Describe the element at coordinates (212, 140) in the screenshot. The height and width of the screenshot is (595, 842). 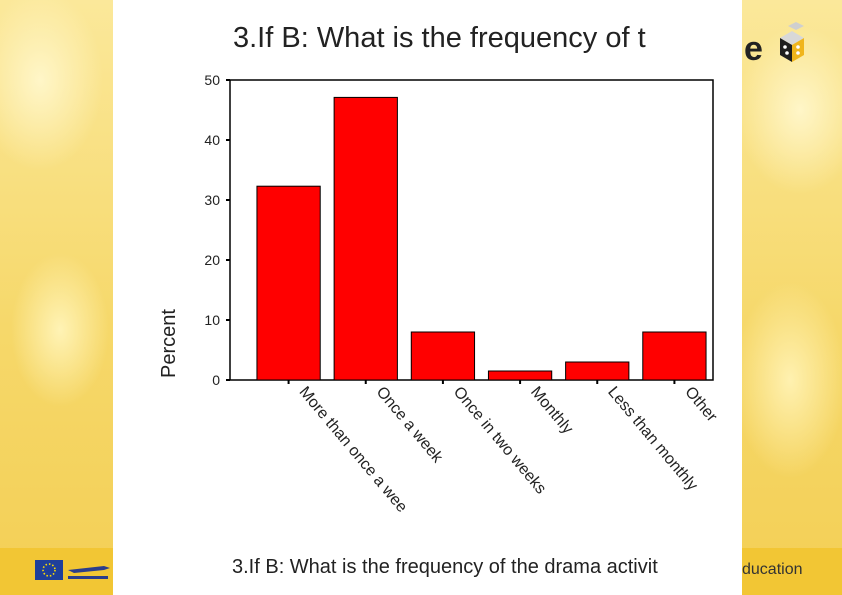
I see `y-tick-label: 40` at that location.